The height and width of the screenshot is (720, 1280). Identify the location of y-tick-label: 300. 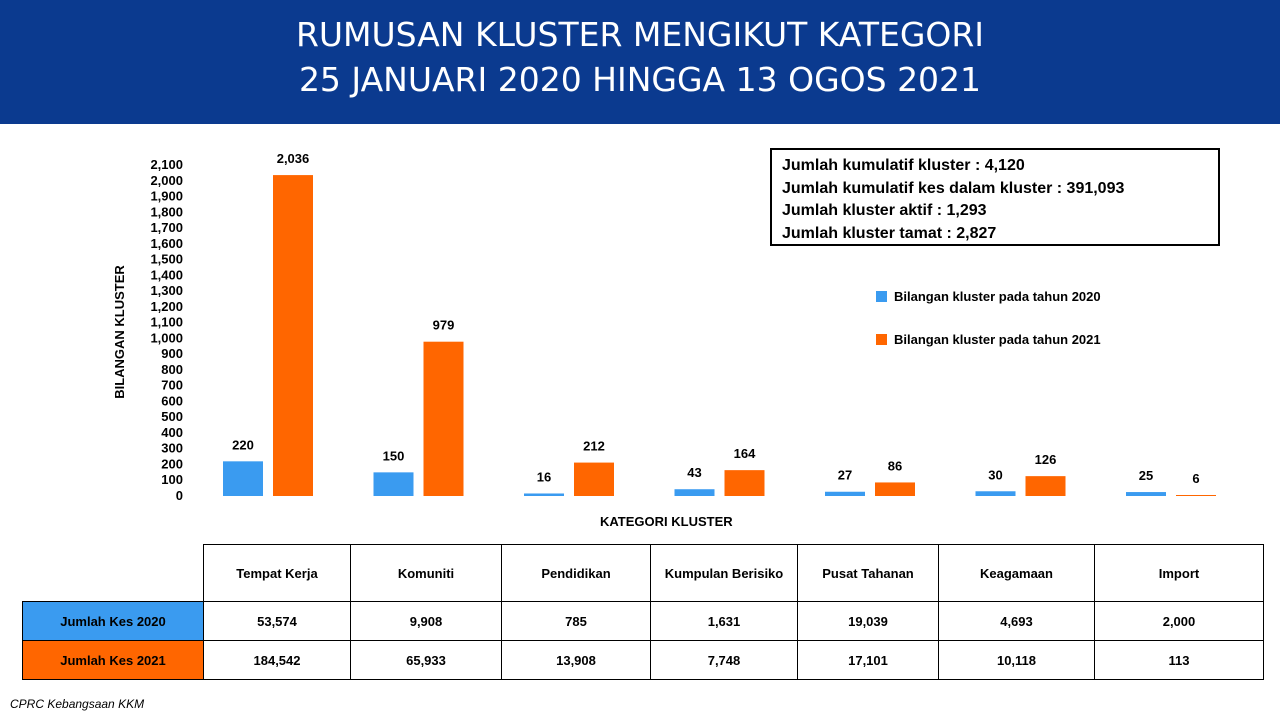
(172, 448).